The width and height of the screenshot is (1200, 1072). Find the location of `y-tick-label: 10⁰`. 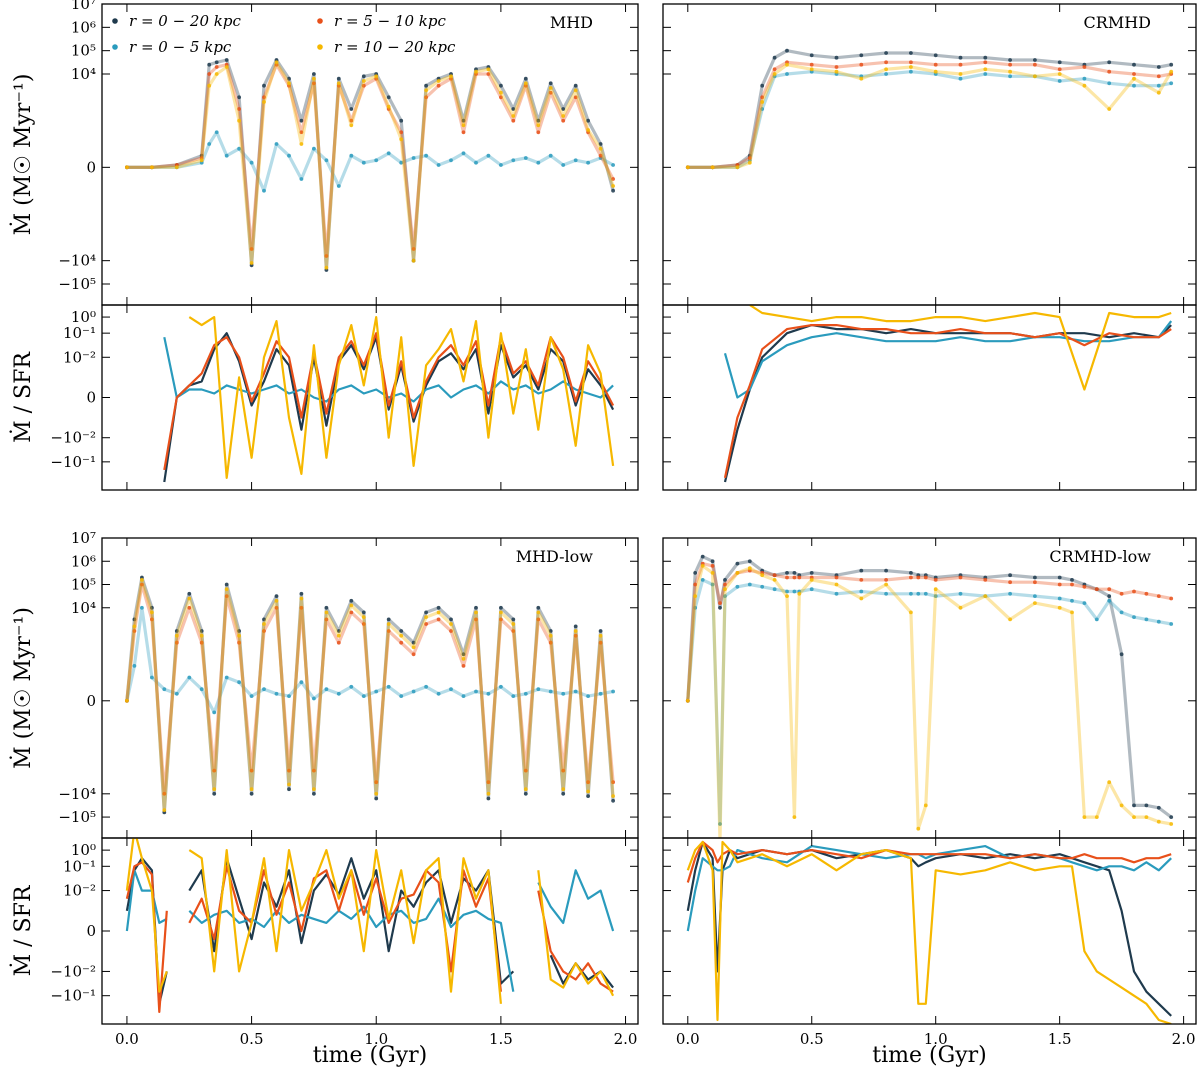

y-tick-label: 10⁰ is located at coordinates (83, 317).